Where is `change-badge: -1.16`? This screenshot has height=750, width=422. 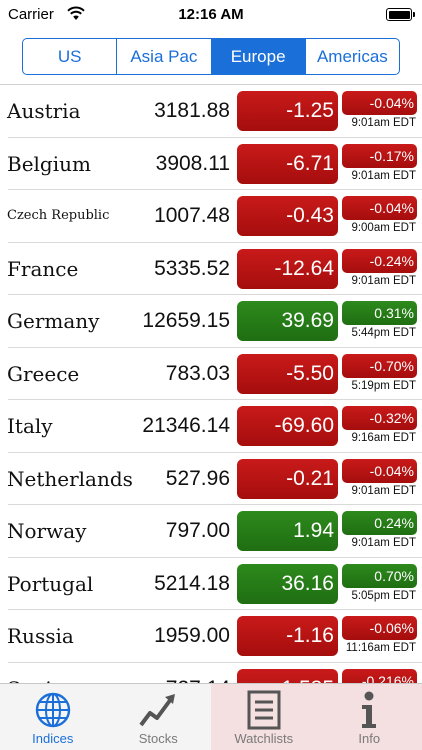
change-badge: -1.16 is located at coordinates (287, 636).